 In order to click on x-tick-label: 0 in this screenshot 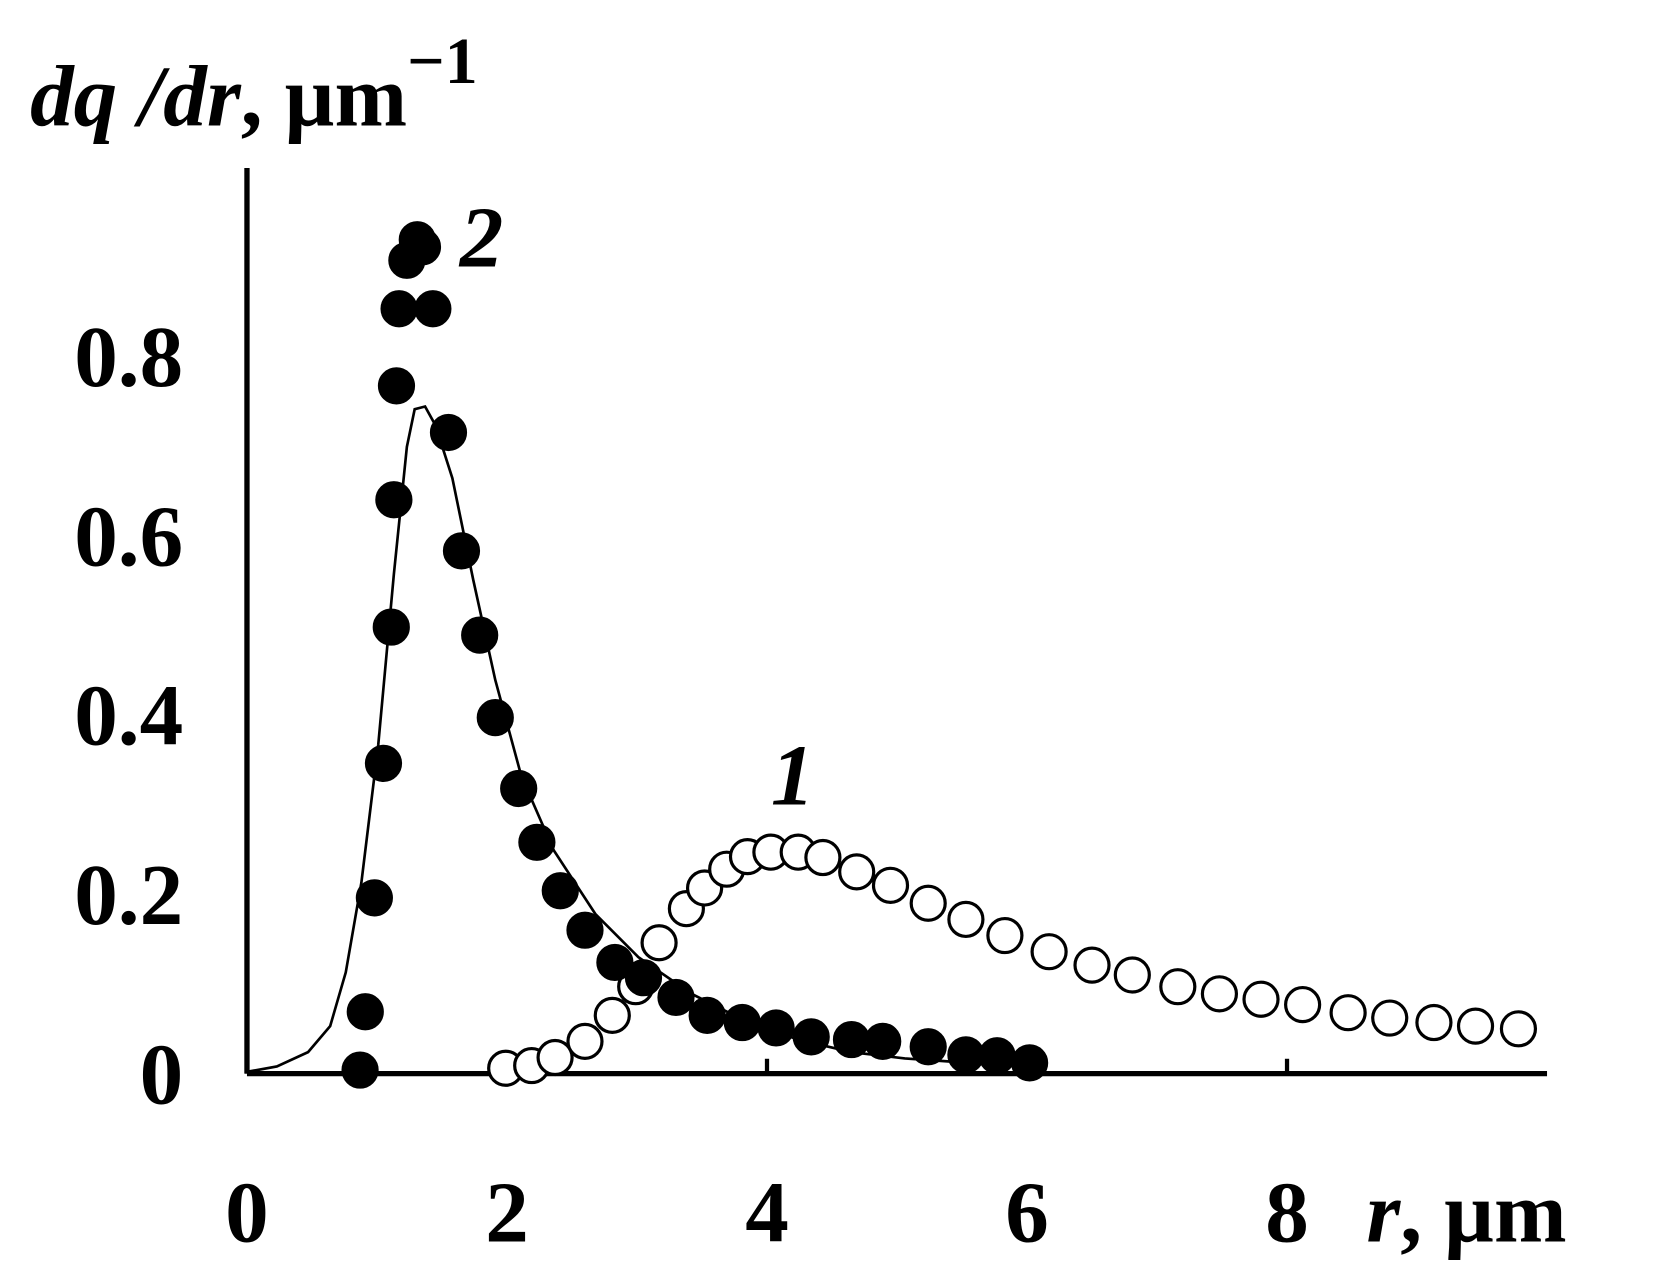, I will do `click(247, 1212)`.